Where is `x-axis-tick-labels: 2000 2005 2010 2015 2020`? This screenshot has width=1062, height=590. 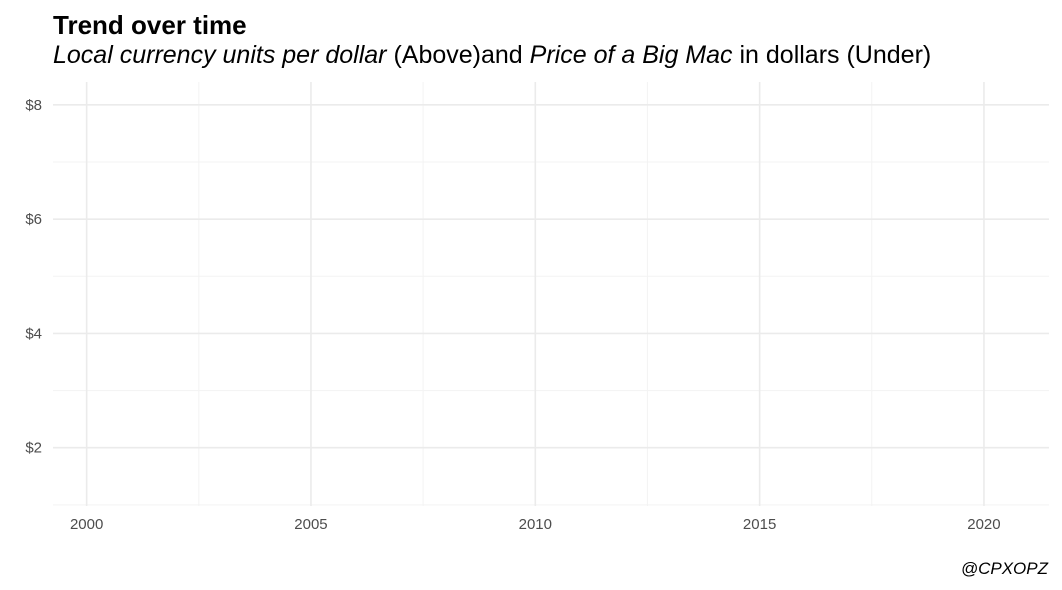 x-axis-tick-labels: 2000 2005 2010 2015 2020 is located at coordinates (535, 524).